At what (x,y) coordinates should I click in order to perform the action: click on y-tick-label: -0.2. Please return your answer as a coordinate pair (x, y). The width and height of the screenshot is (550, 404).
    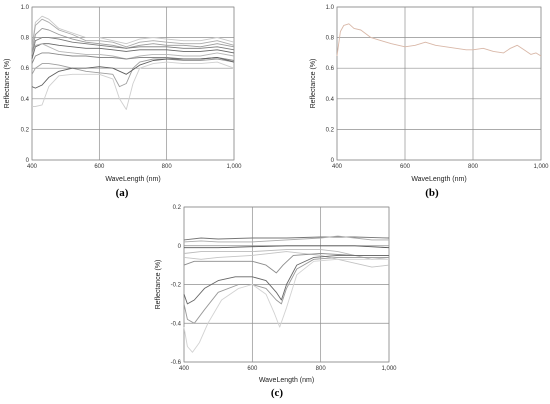
    Looking at the image, I should click on (176, 286).